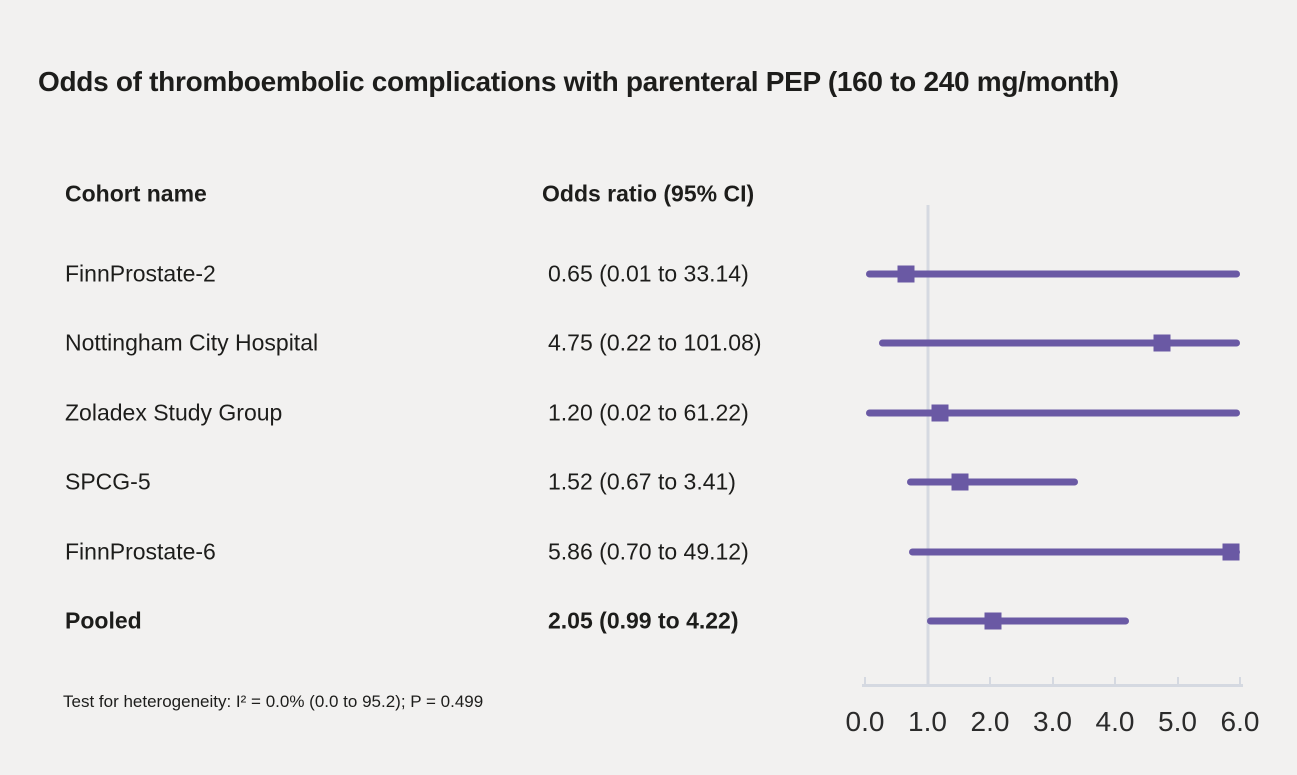 The width and height of the screenshot is (1297, 775). Describe the element at coordinates (648, 551) in the screenshot. I see `odds-ratio-value: 5.86 (0.70 to 49.12)` at that location.